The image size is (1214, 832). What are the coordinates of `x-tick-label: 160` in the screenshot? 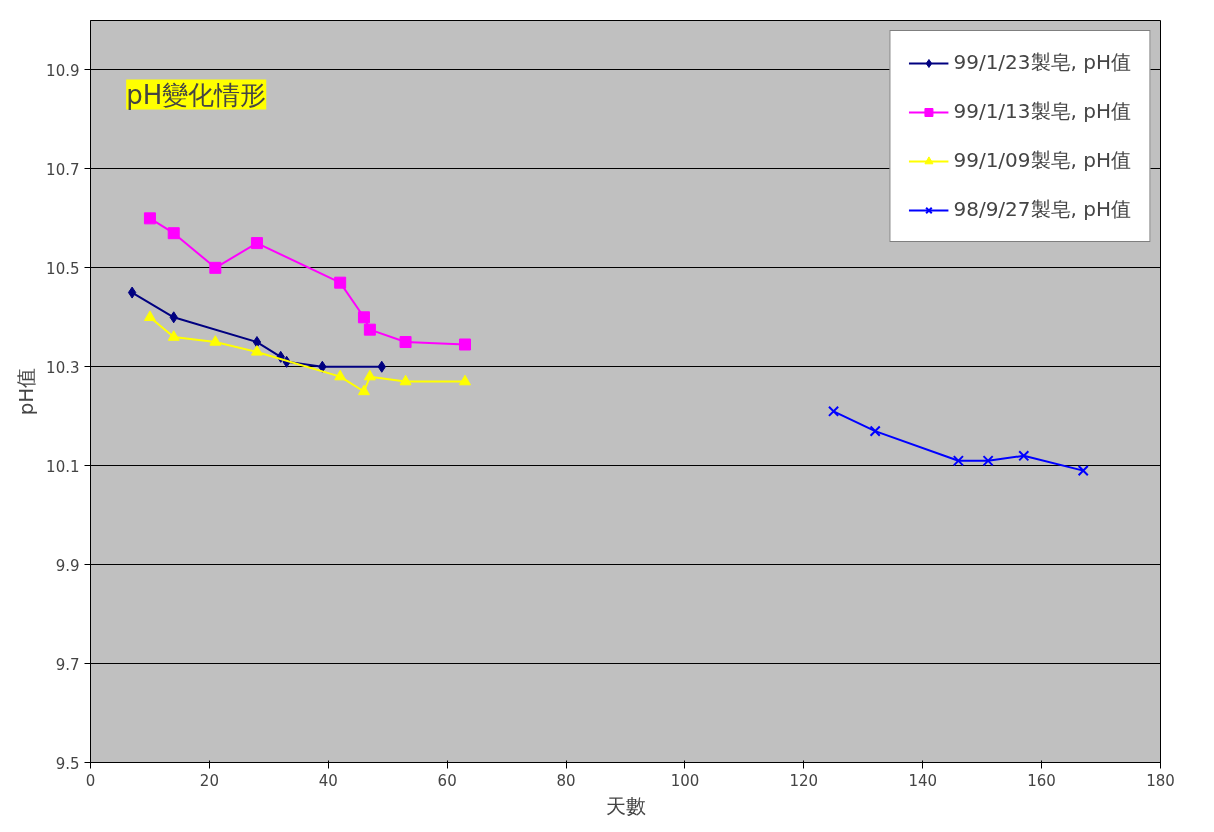 It's located at (1041, 780).